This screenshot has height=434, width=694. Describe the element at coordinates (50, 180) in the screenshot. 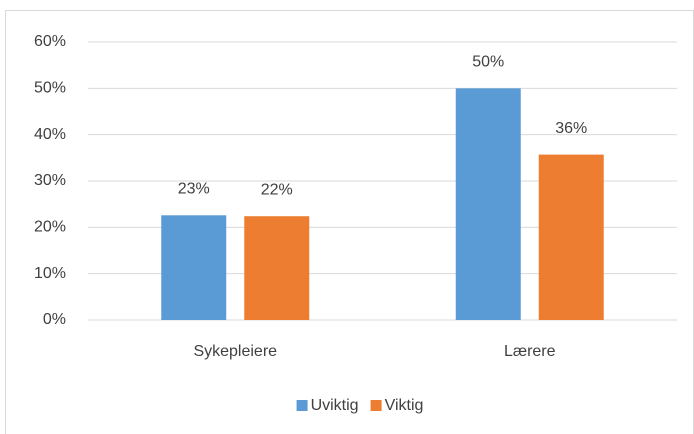

I see `y-tick-label: 30%` at that location.